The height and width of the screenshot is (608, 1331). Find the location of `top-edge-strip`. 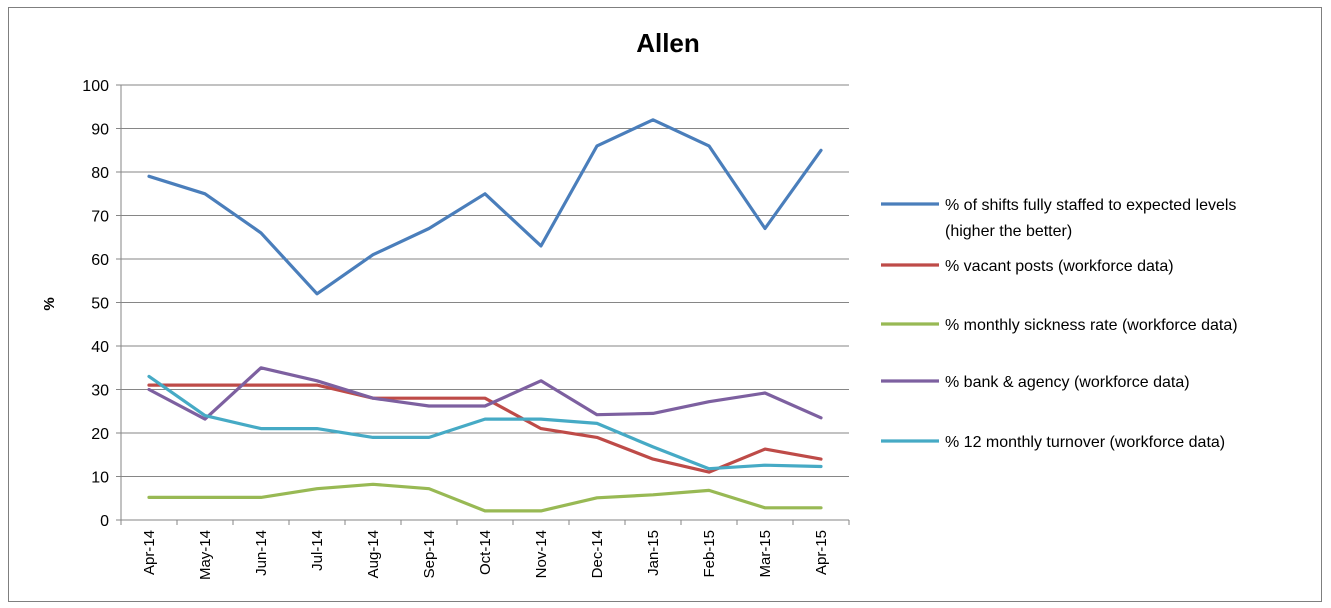

top-edge-strip is located at coordinates (665, 1).